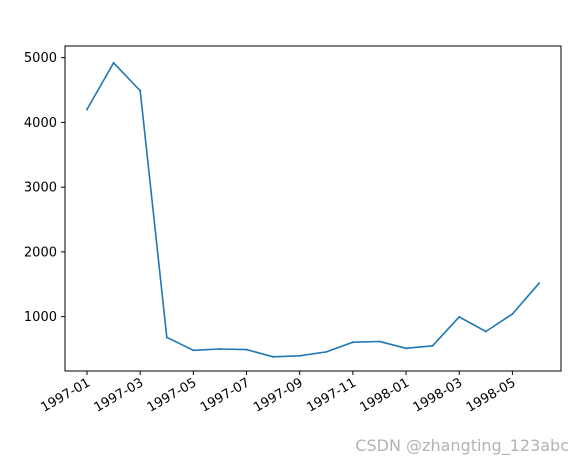 The height and width of the screenshot is (463, 583). Describe the element at coordinates (40, 252) in the screenshot. I see `y-tick-label: 2000` at that location.